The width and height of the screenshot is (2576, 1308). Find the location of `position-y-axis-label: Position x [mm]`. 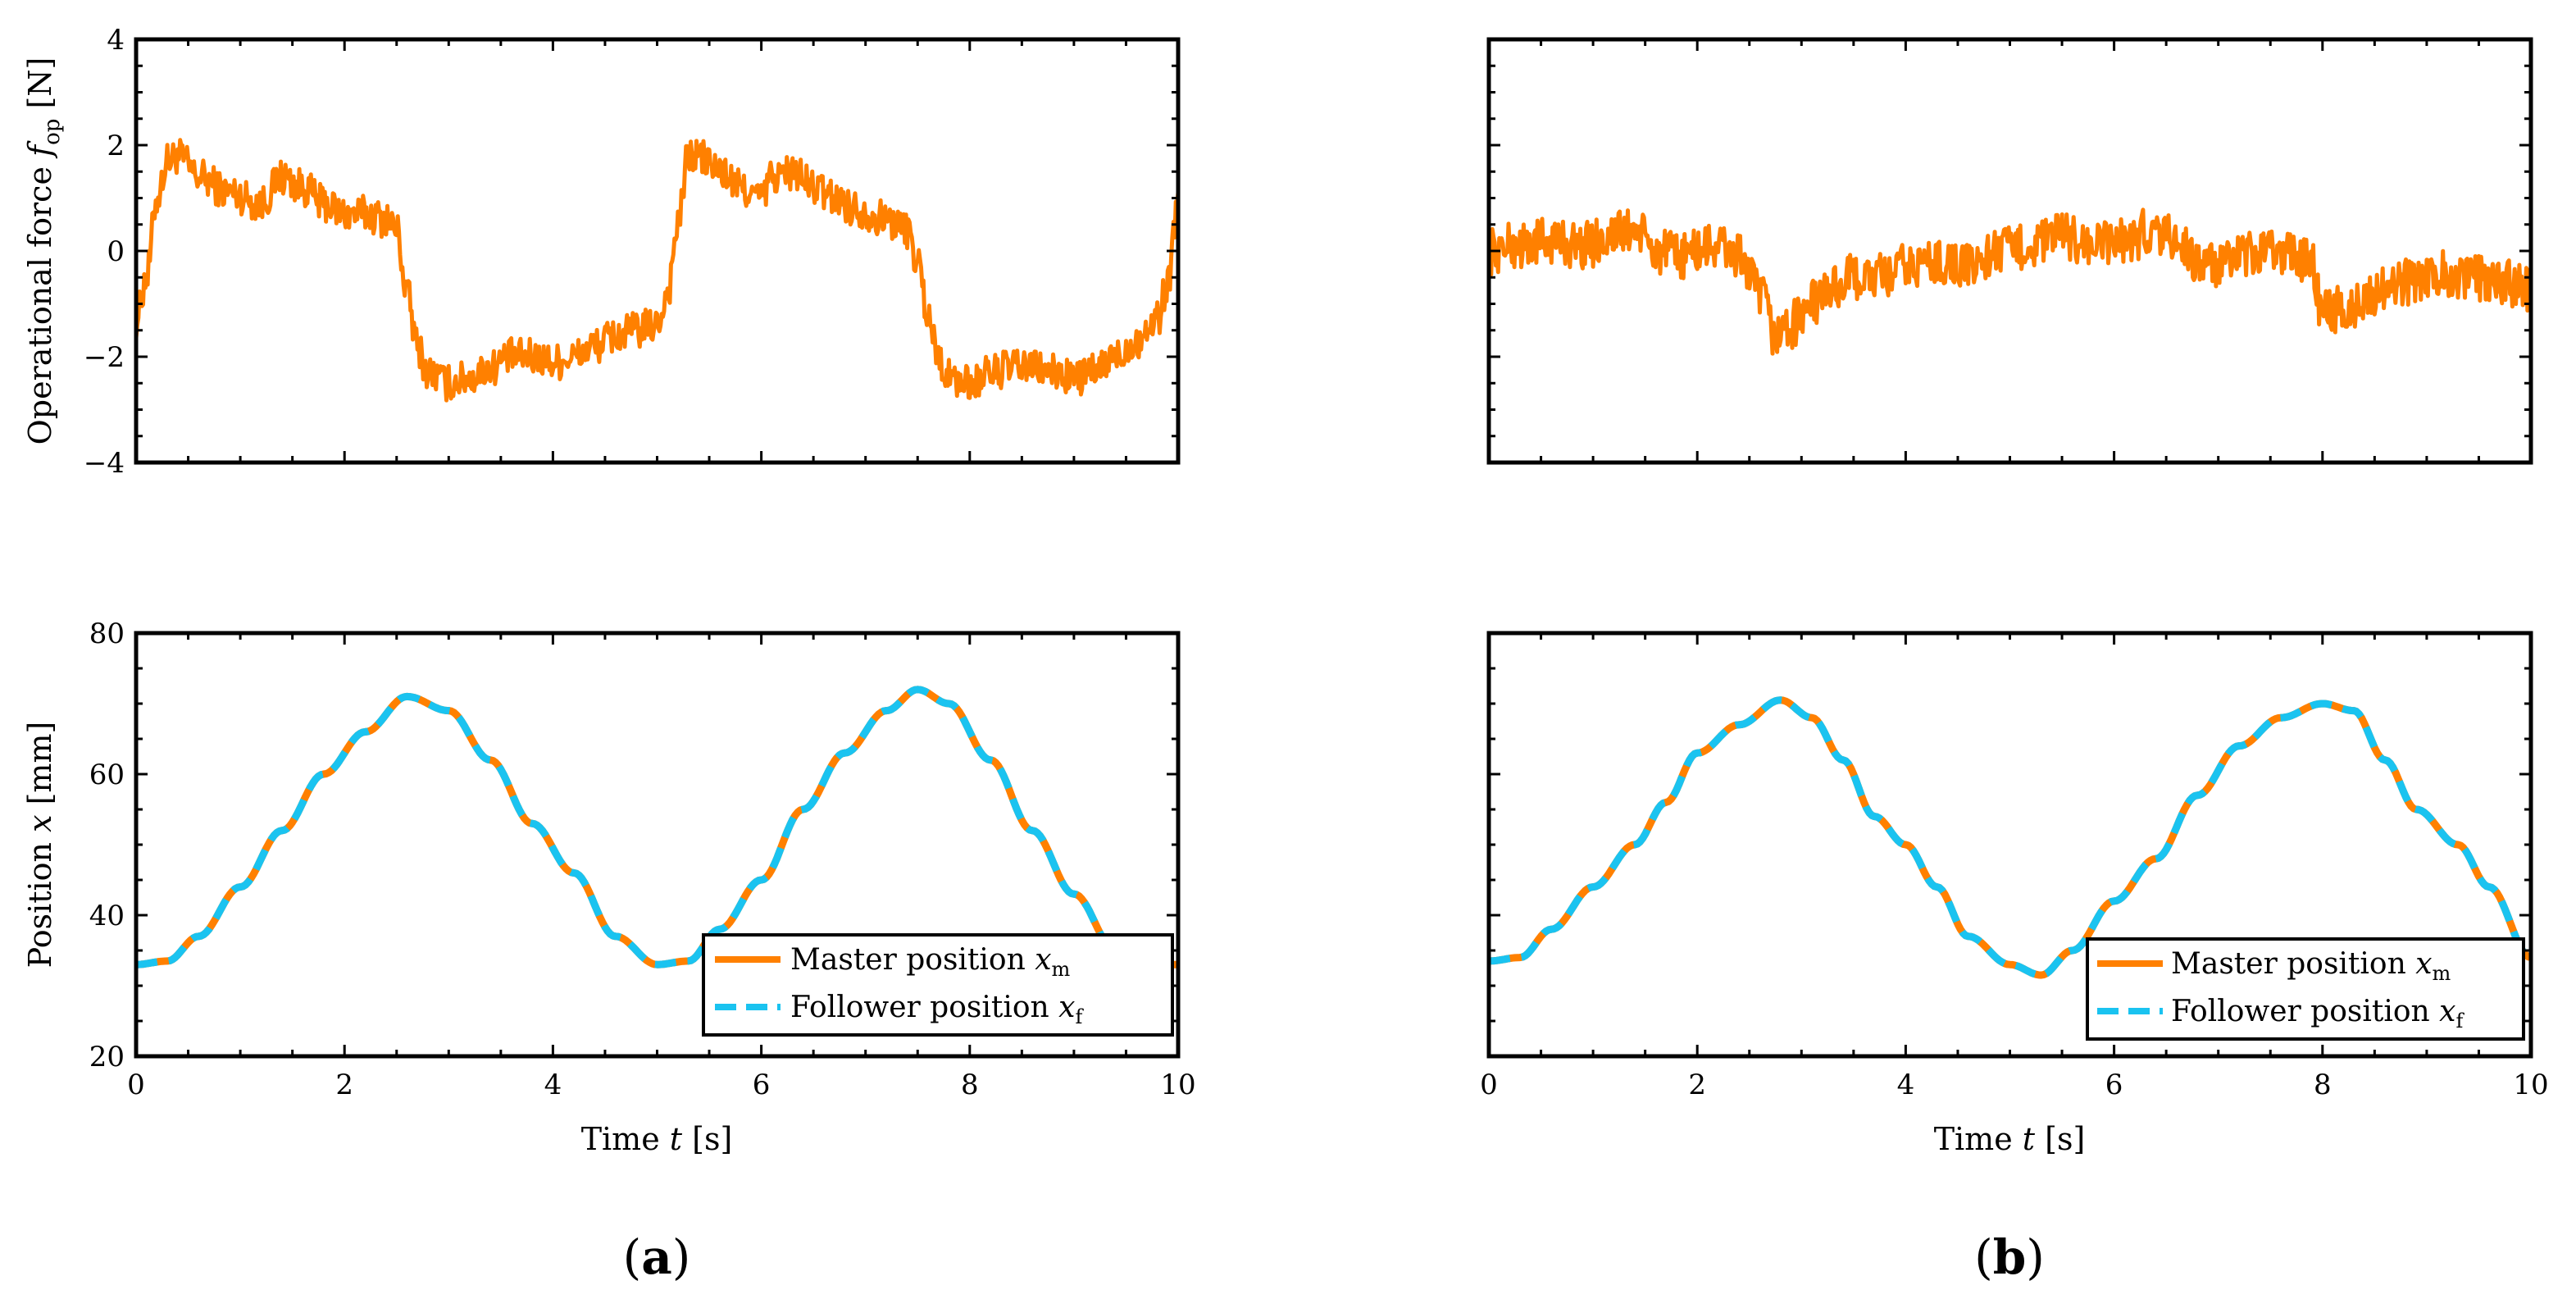

position-y-axis-label: Position x [mm] is located at coordinates (40, 845).